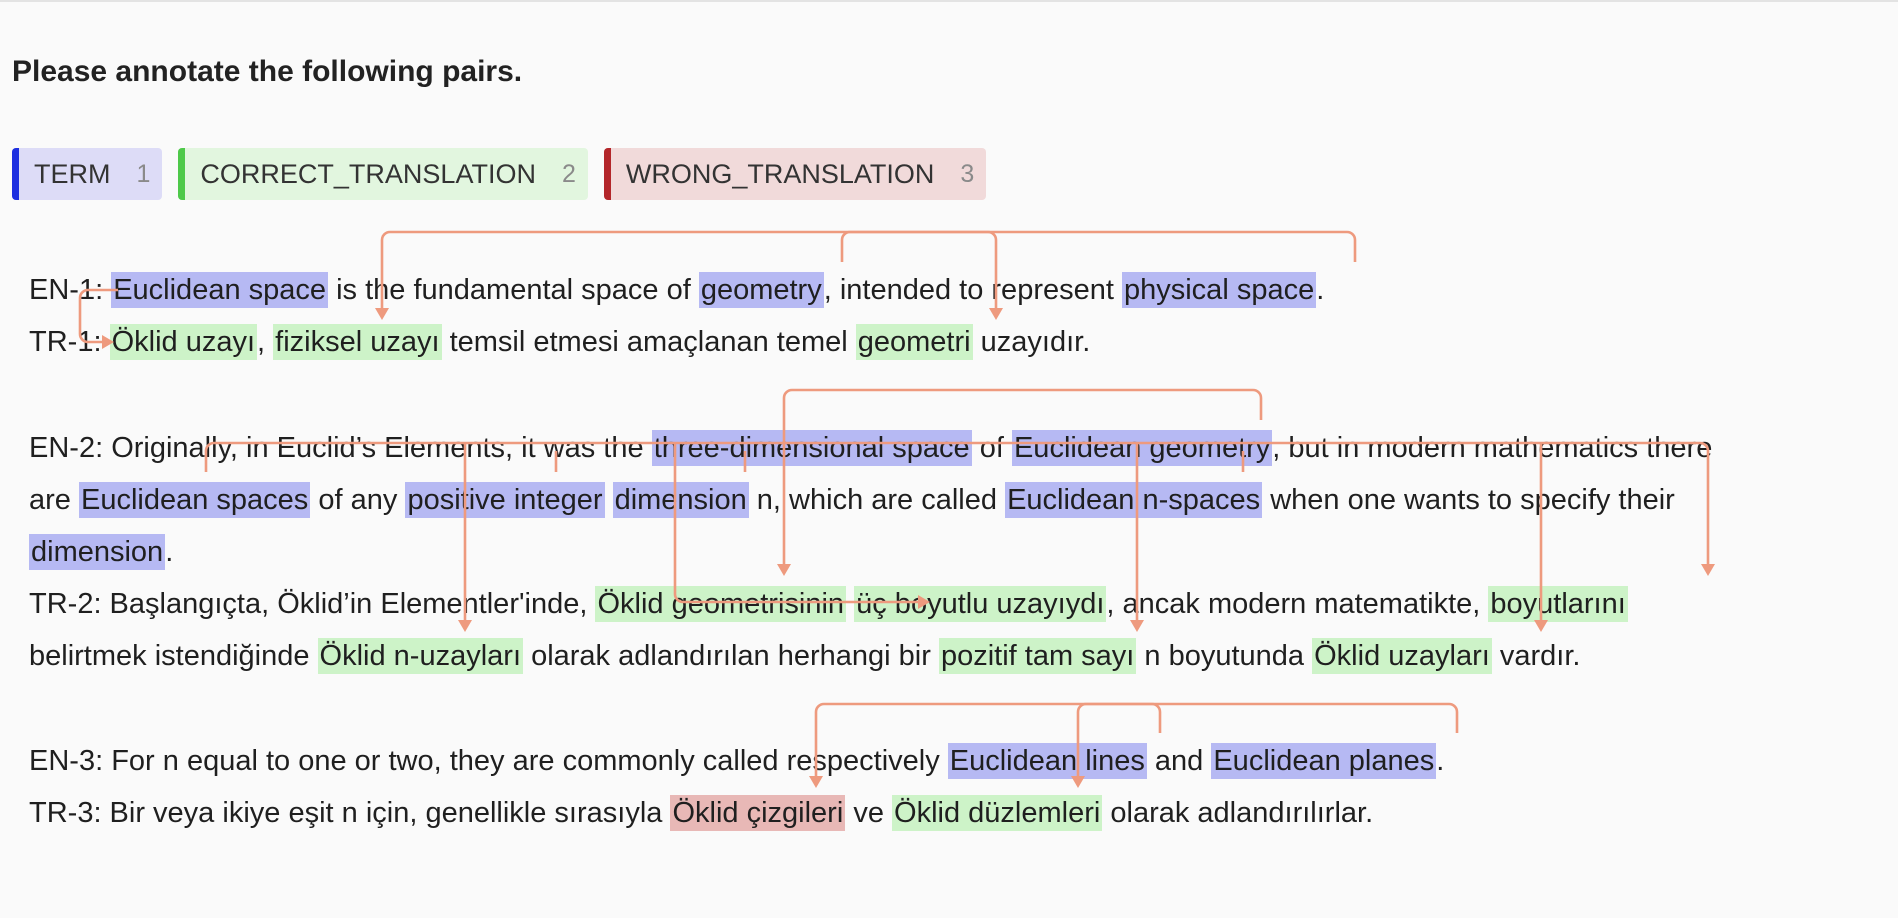  I want to click on label-wrong-translation-button: WRONG_TRANSLATION 3, so click(795, 174).